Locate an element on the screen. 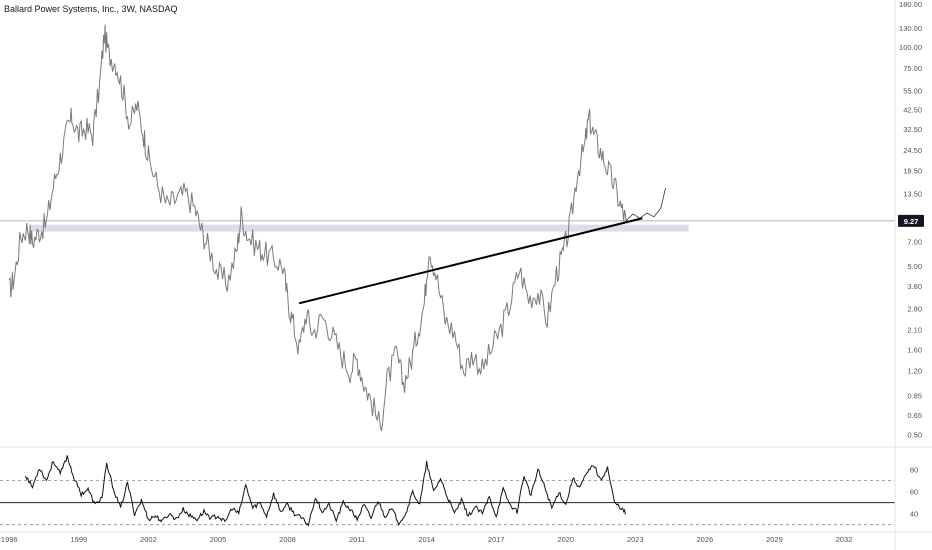  price-tick-label: 130.00 is located at coordinates (910, 28).